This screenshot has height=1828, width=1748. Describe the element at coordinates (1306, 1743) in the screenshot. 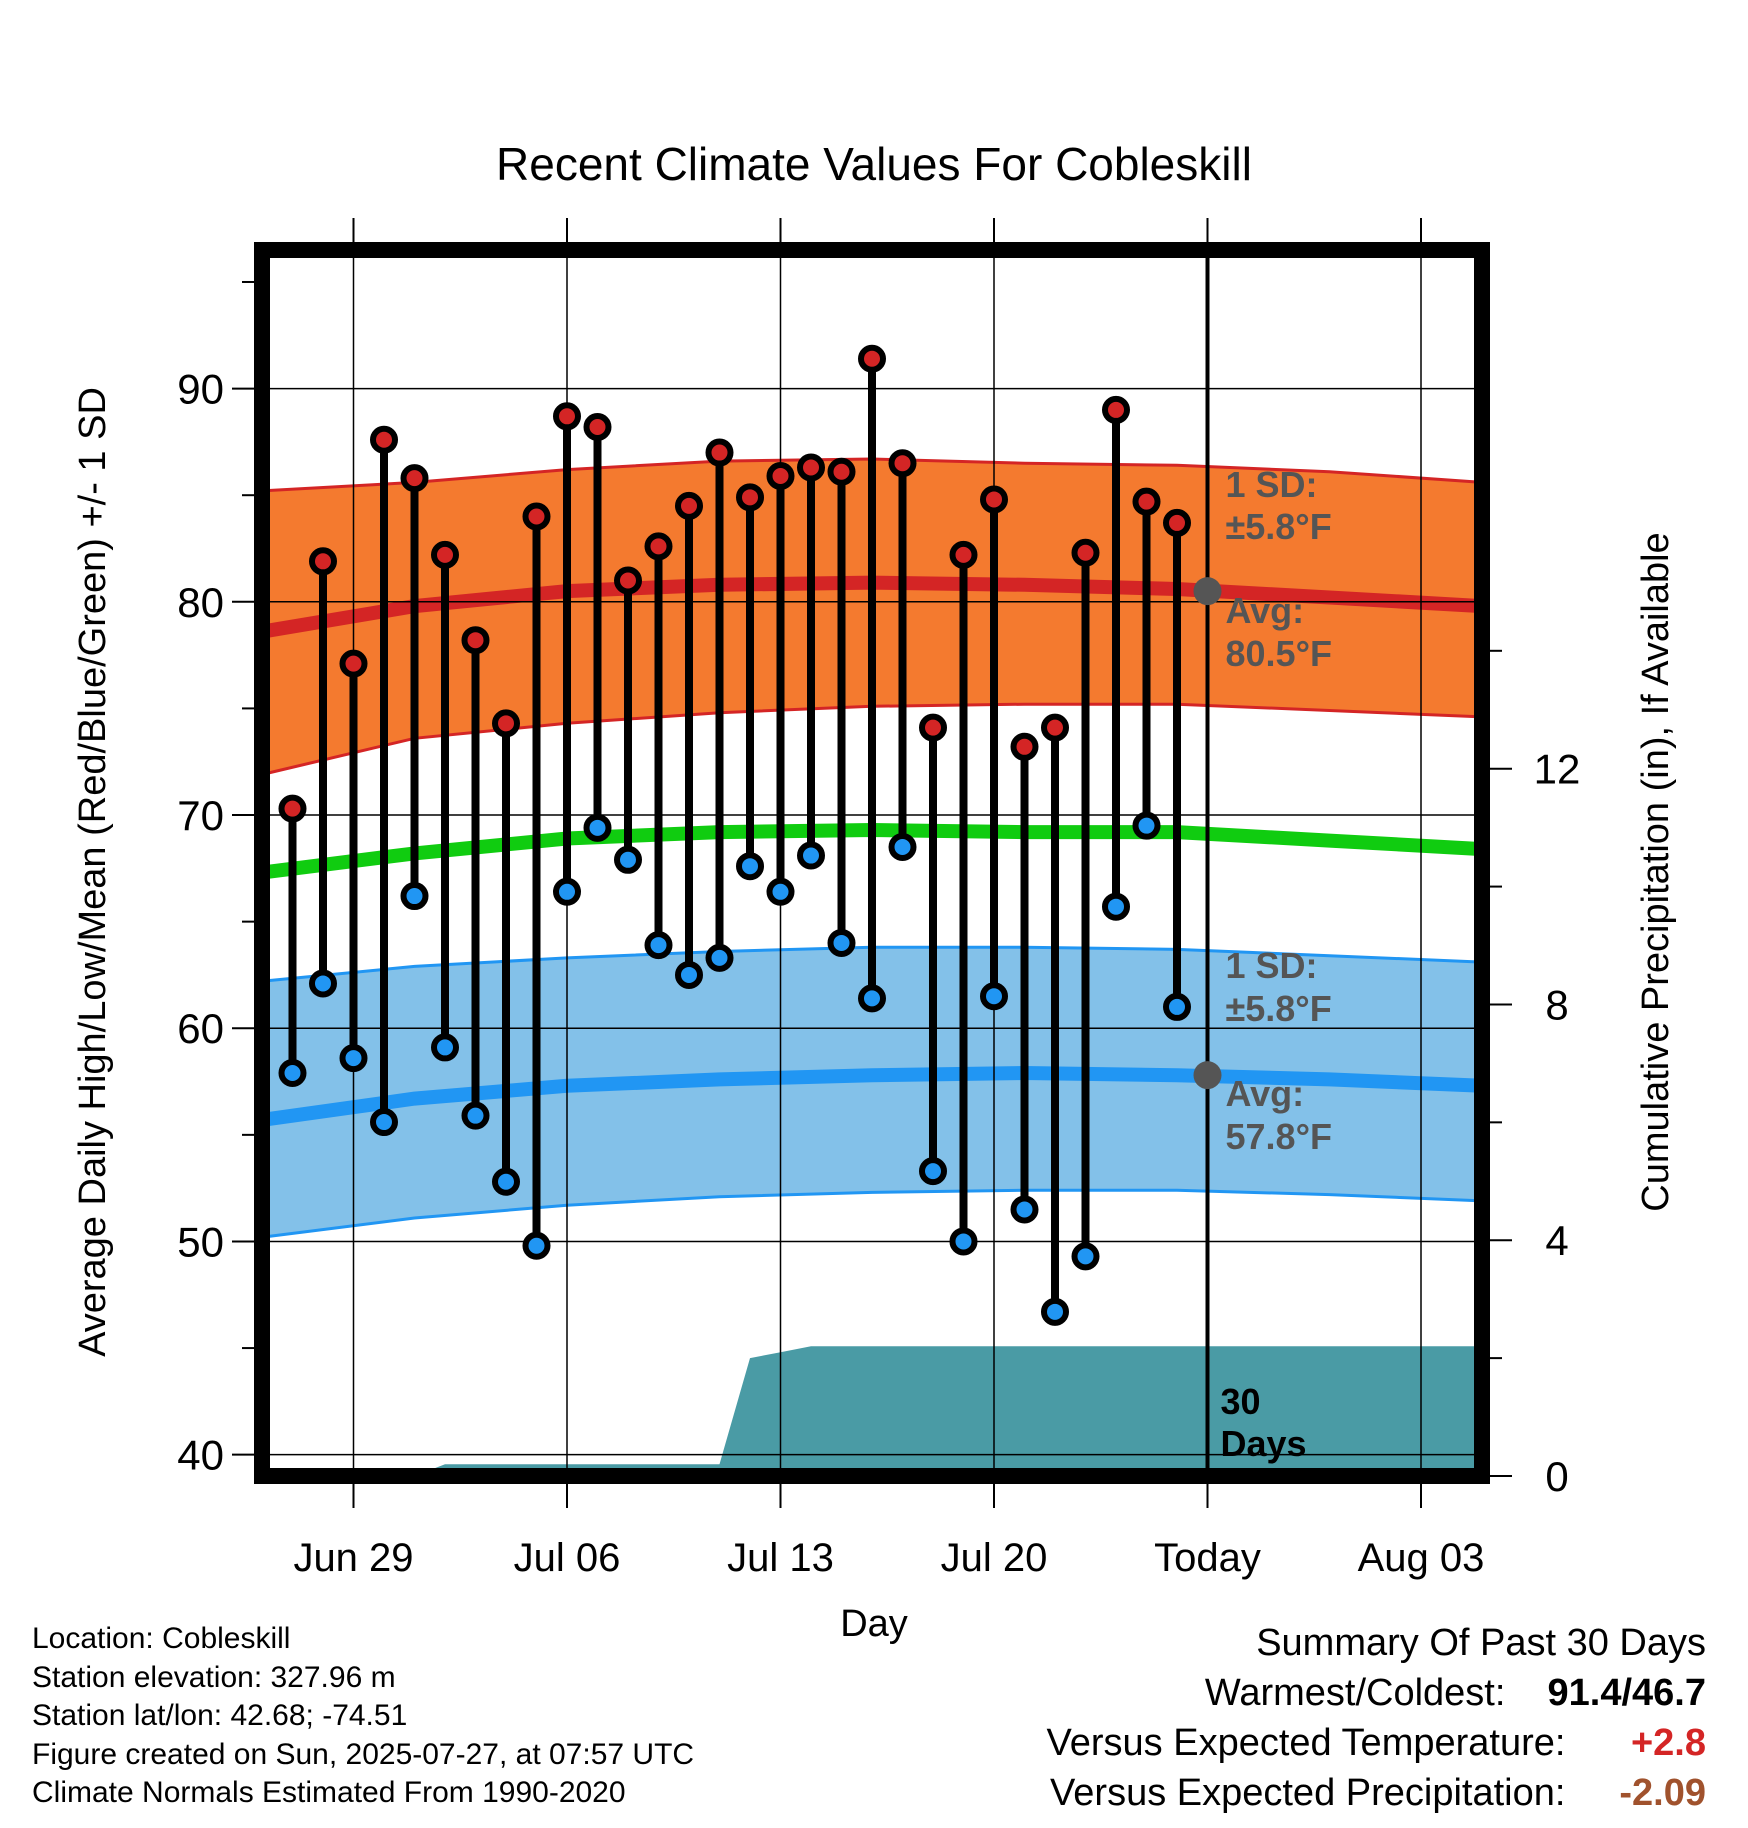

I see `temp-label: Versus Expected Temperature:` at that location.